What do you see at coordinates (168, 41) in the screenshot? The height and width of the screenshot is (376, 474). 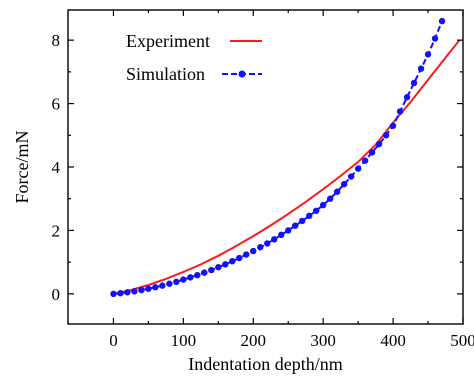 I see `legend-label-experiment: Experiment` at bounding box center [168, 41].